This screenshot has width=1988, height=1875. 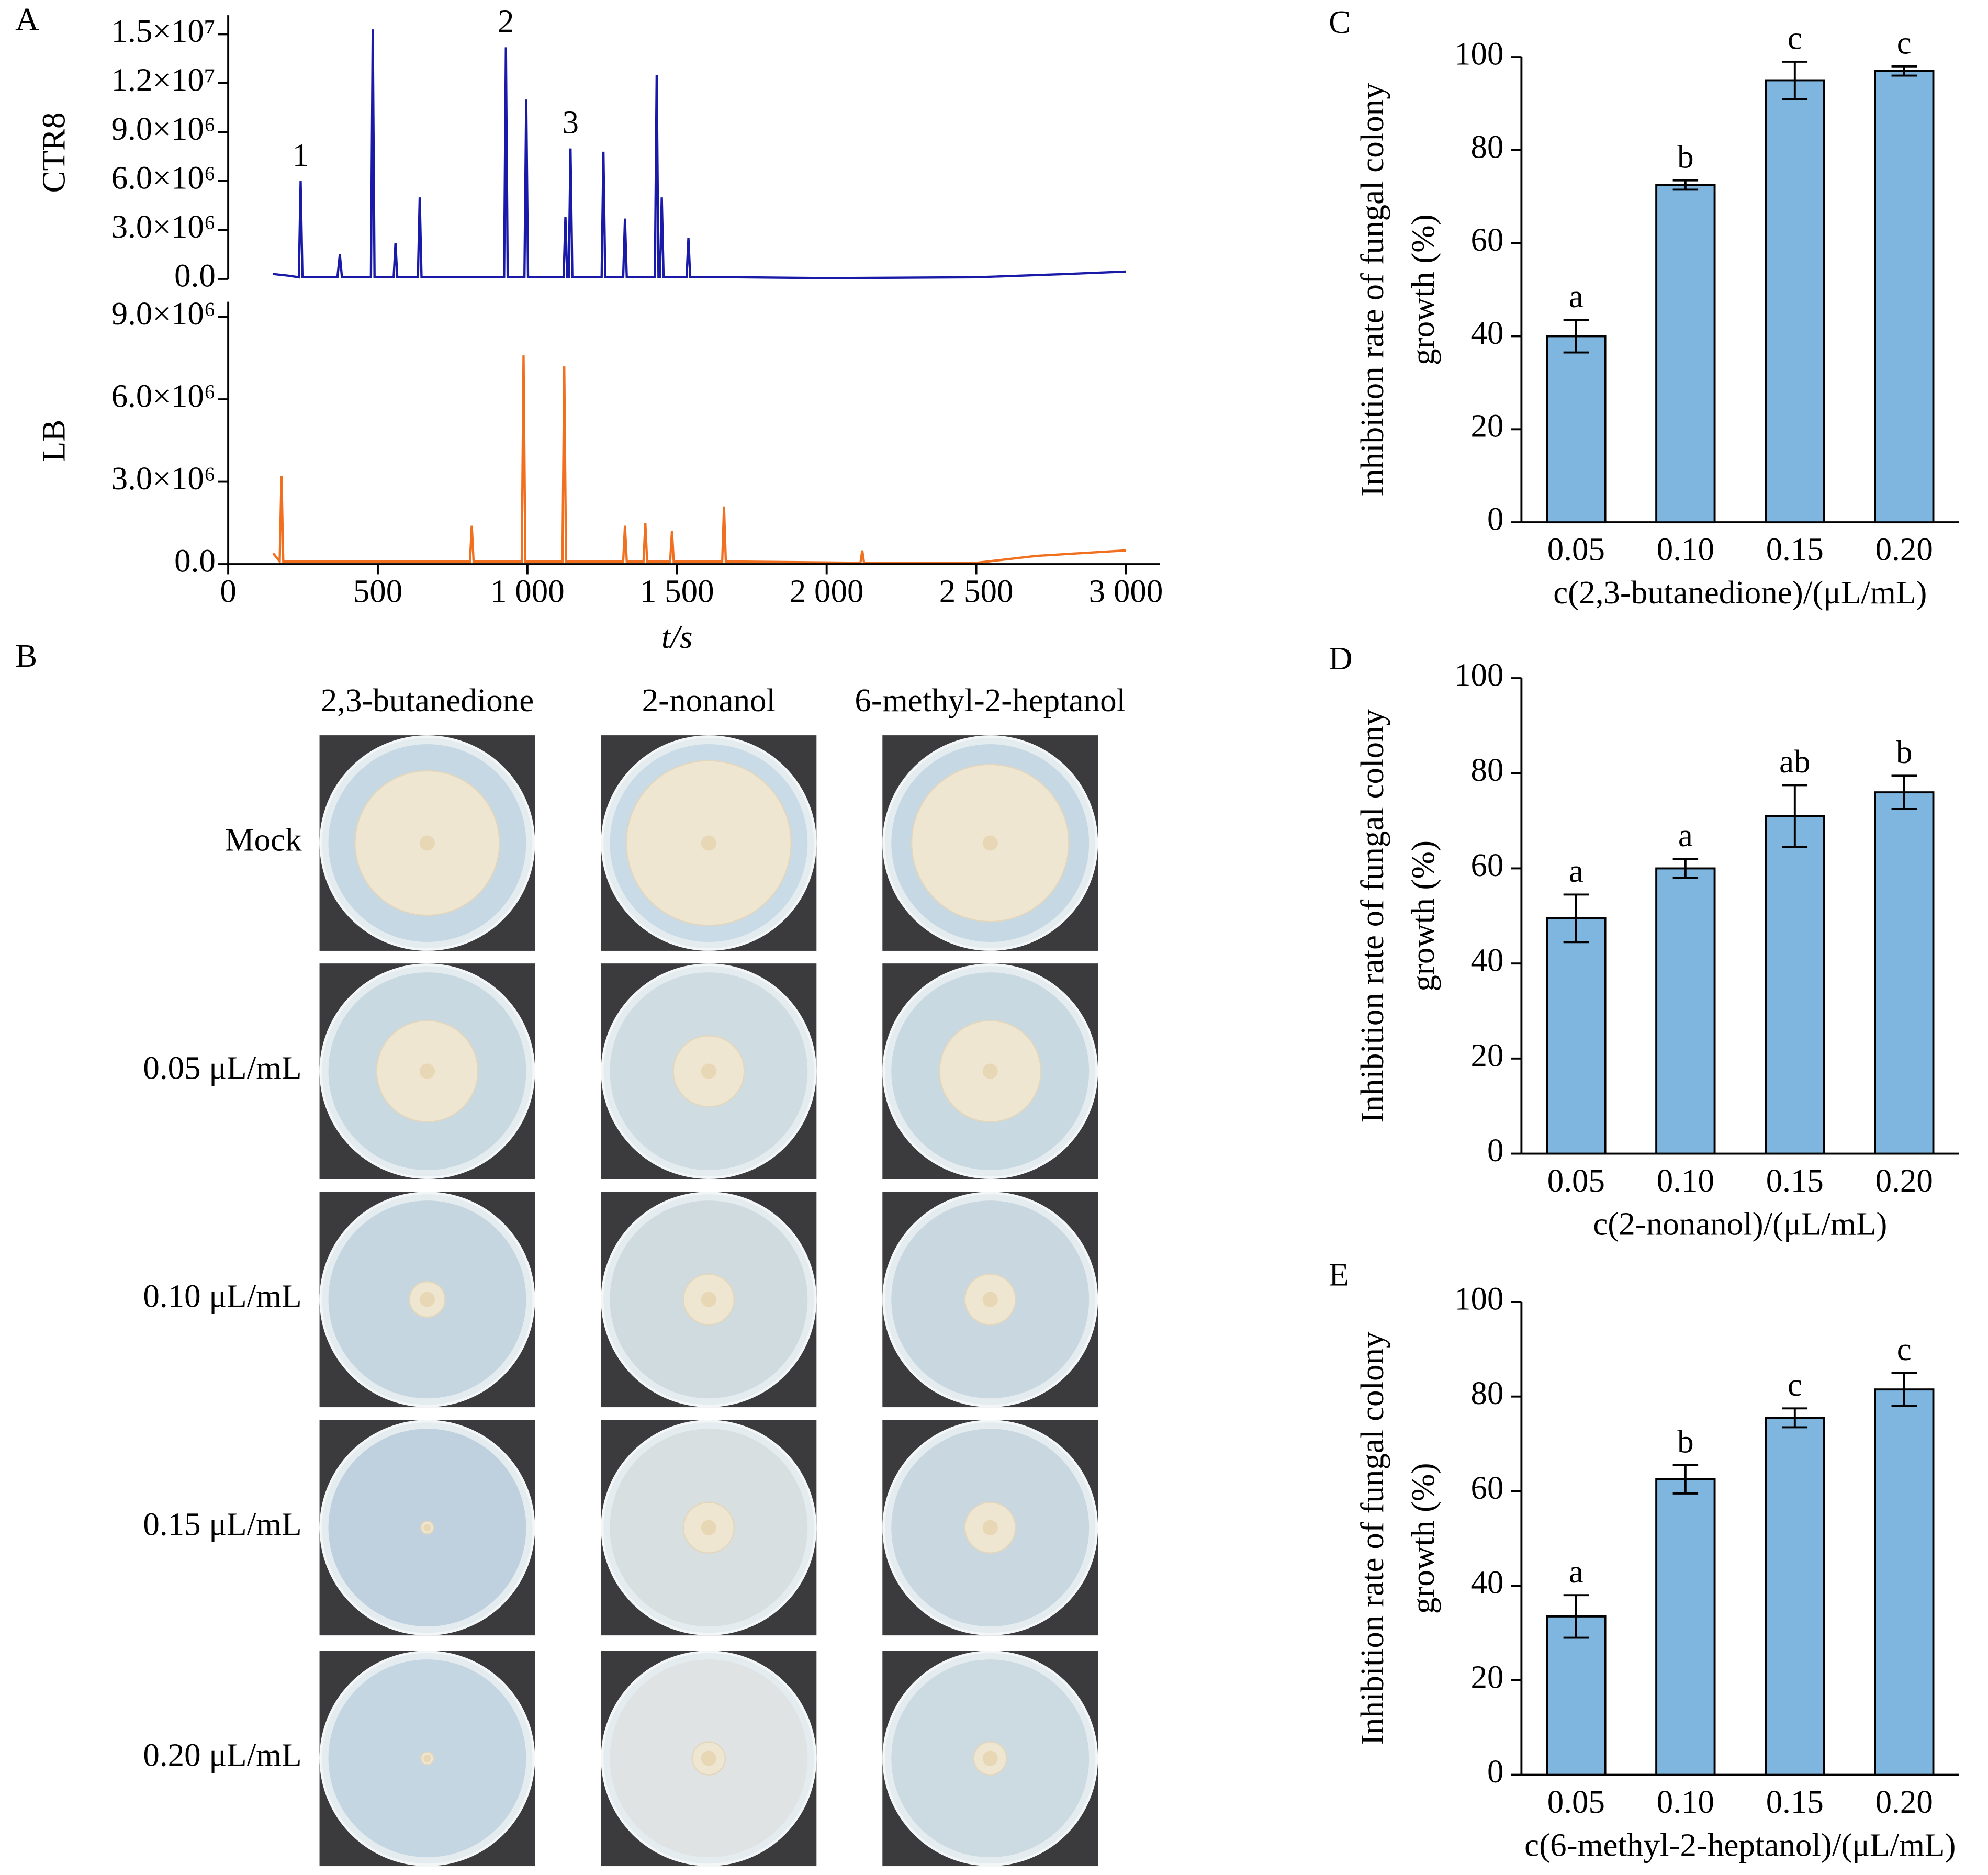 What do you see at coordinates (27, 19) in the screenshot?
I see `panel-label: A` at bounding box center [27, 19].